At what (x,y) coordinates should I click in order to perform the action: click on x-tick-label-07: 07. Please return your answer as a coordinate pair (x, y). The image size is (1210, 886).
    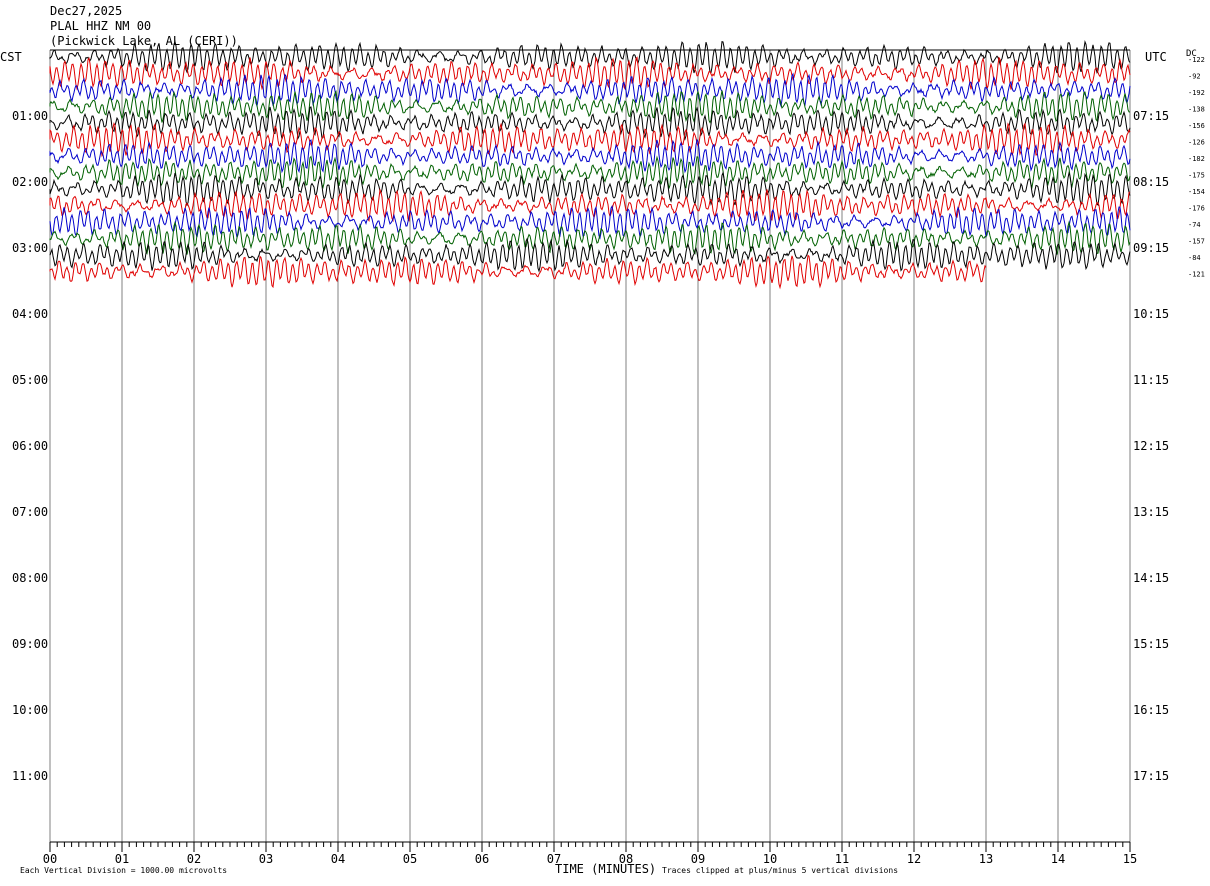
    Looking at the image, I should click on (554, 859).